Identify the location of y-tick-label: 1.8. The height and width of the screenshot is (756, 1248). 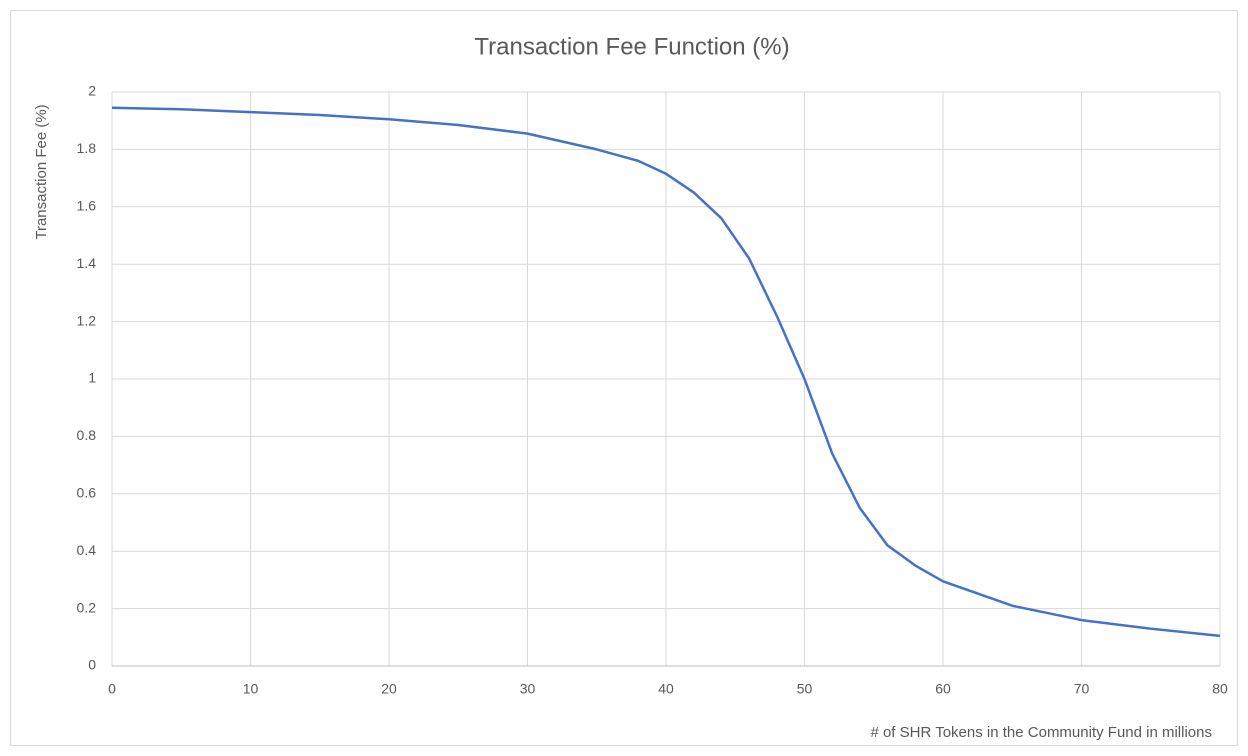
(87, 148).